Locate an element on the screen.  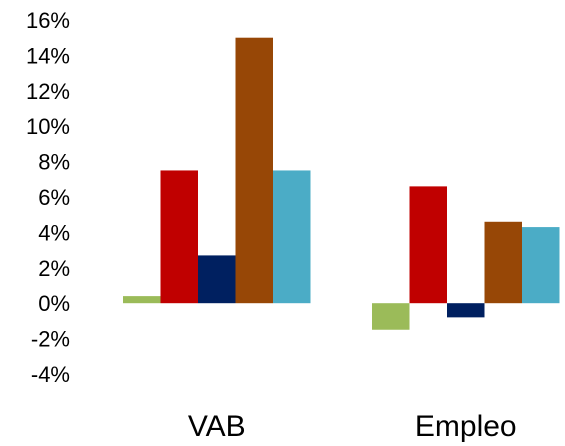
y-axis-tick-labels: 16% 14% 12% 10% 8% 6% 4% 2% 0% -2% -4% is located at coordinates (48, 197).